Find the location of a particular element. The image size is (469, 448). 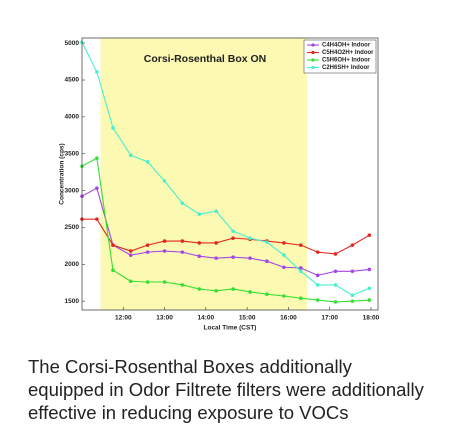

y-tick-label: 4000 is located at coordinates (72, 117).